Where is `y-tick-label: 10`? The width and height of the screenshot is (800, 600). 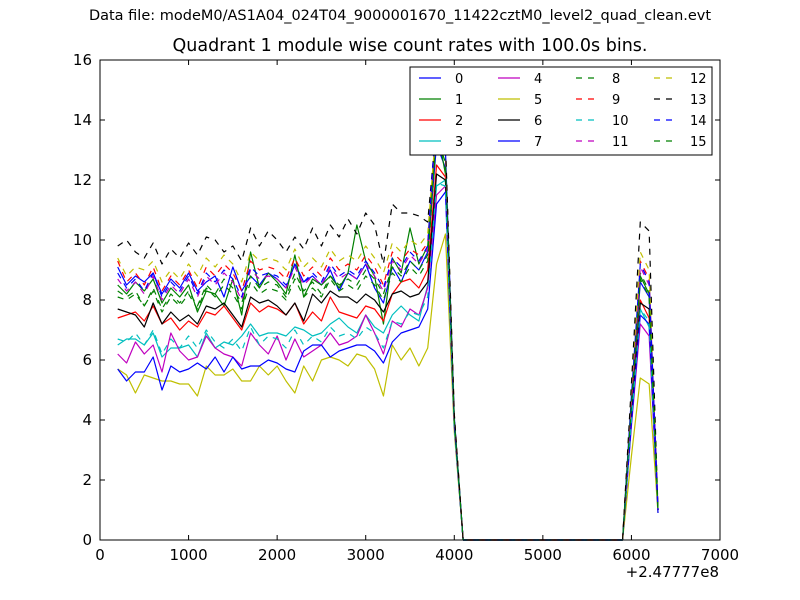 y-tick-label: 10 is located at coordinates (82, 240).